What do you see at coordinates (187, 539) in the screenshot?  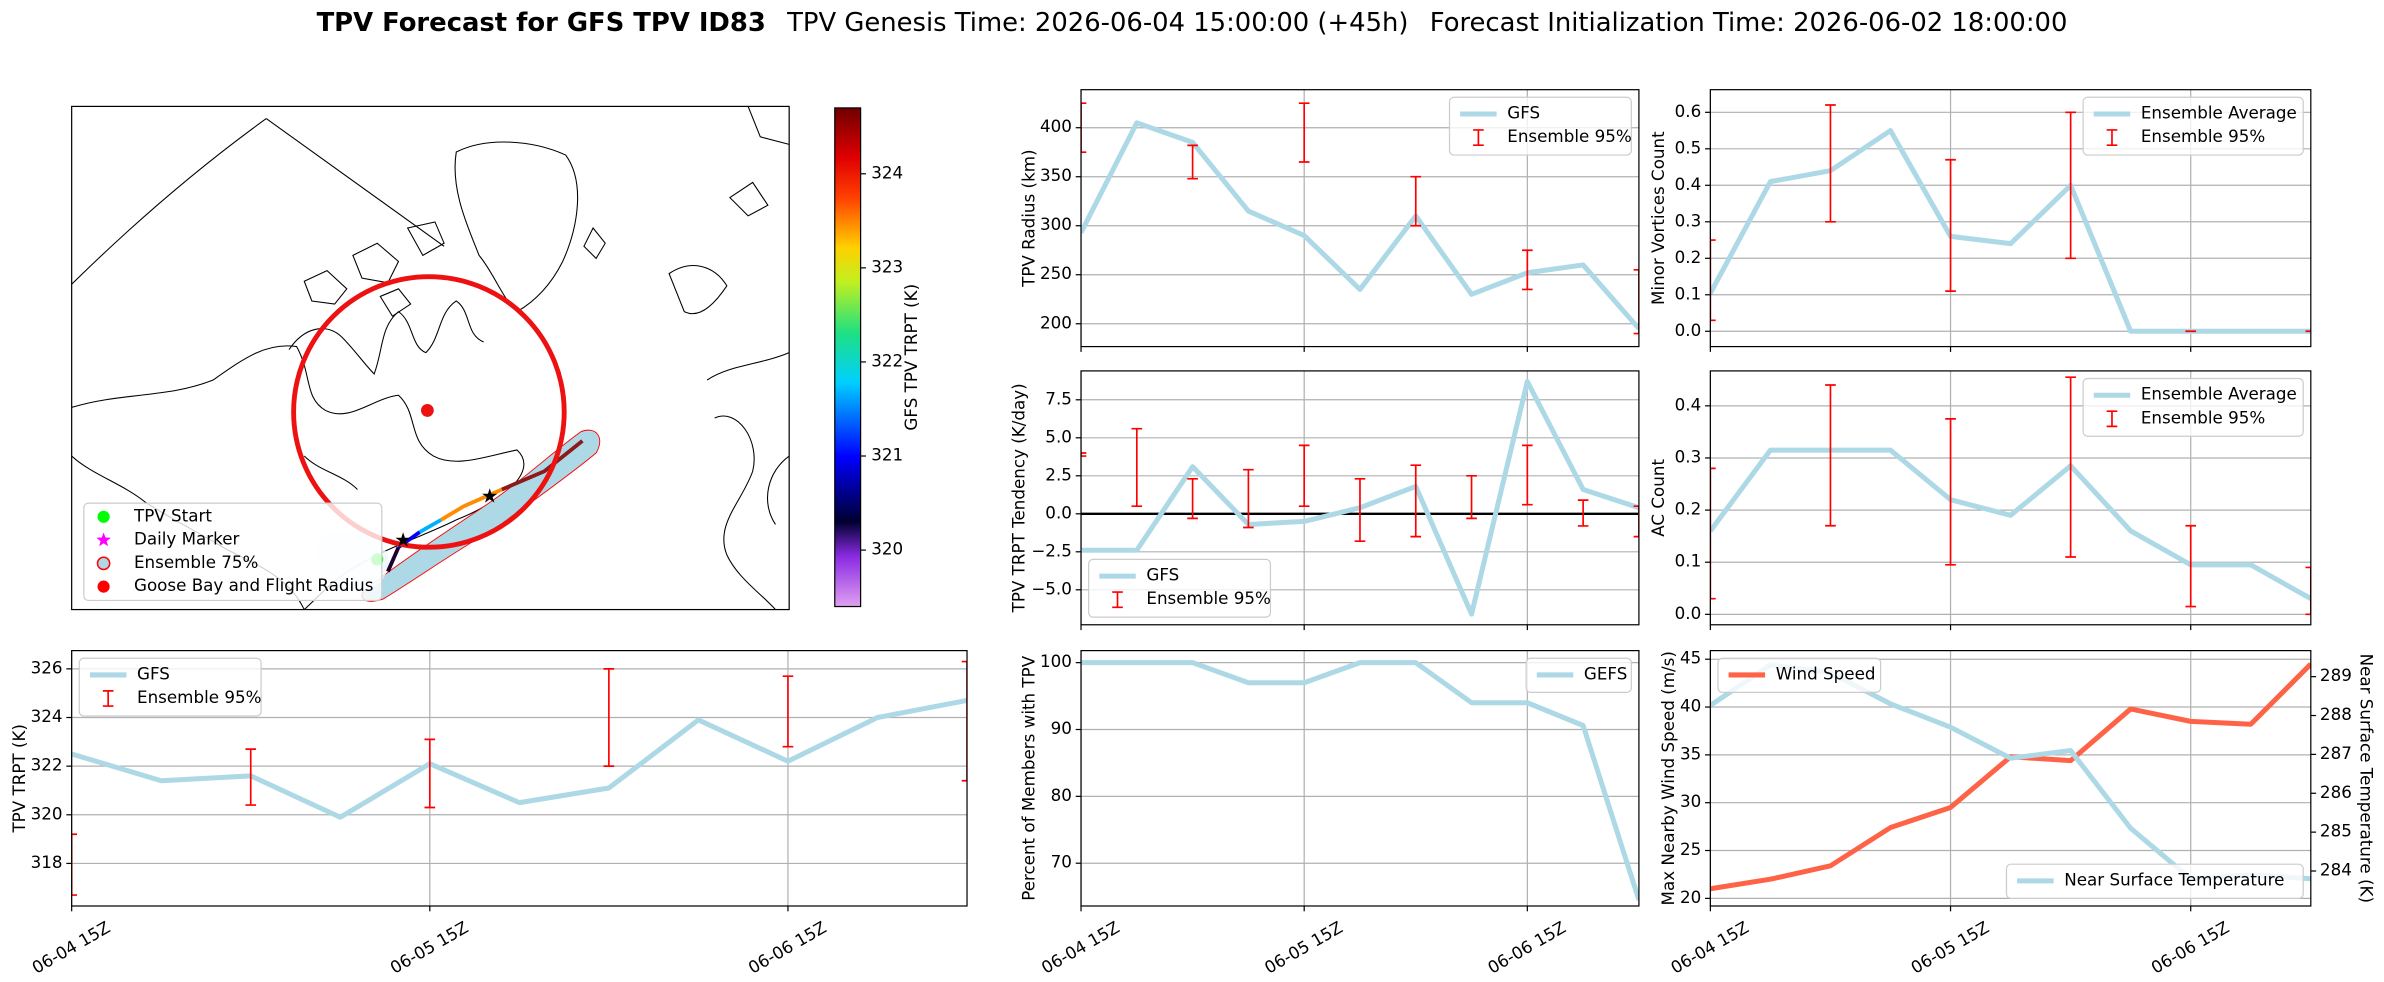 I see `legend-label: Daily Marker` at bounding box center [187, 539].